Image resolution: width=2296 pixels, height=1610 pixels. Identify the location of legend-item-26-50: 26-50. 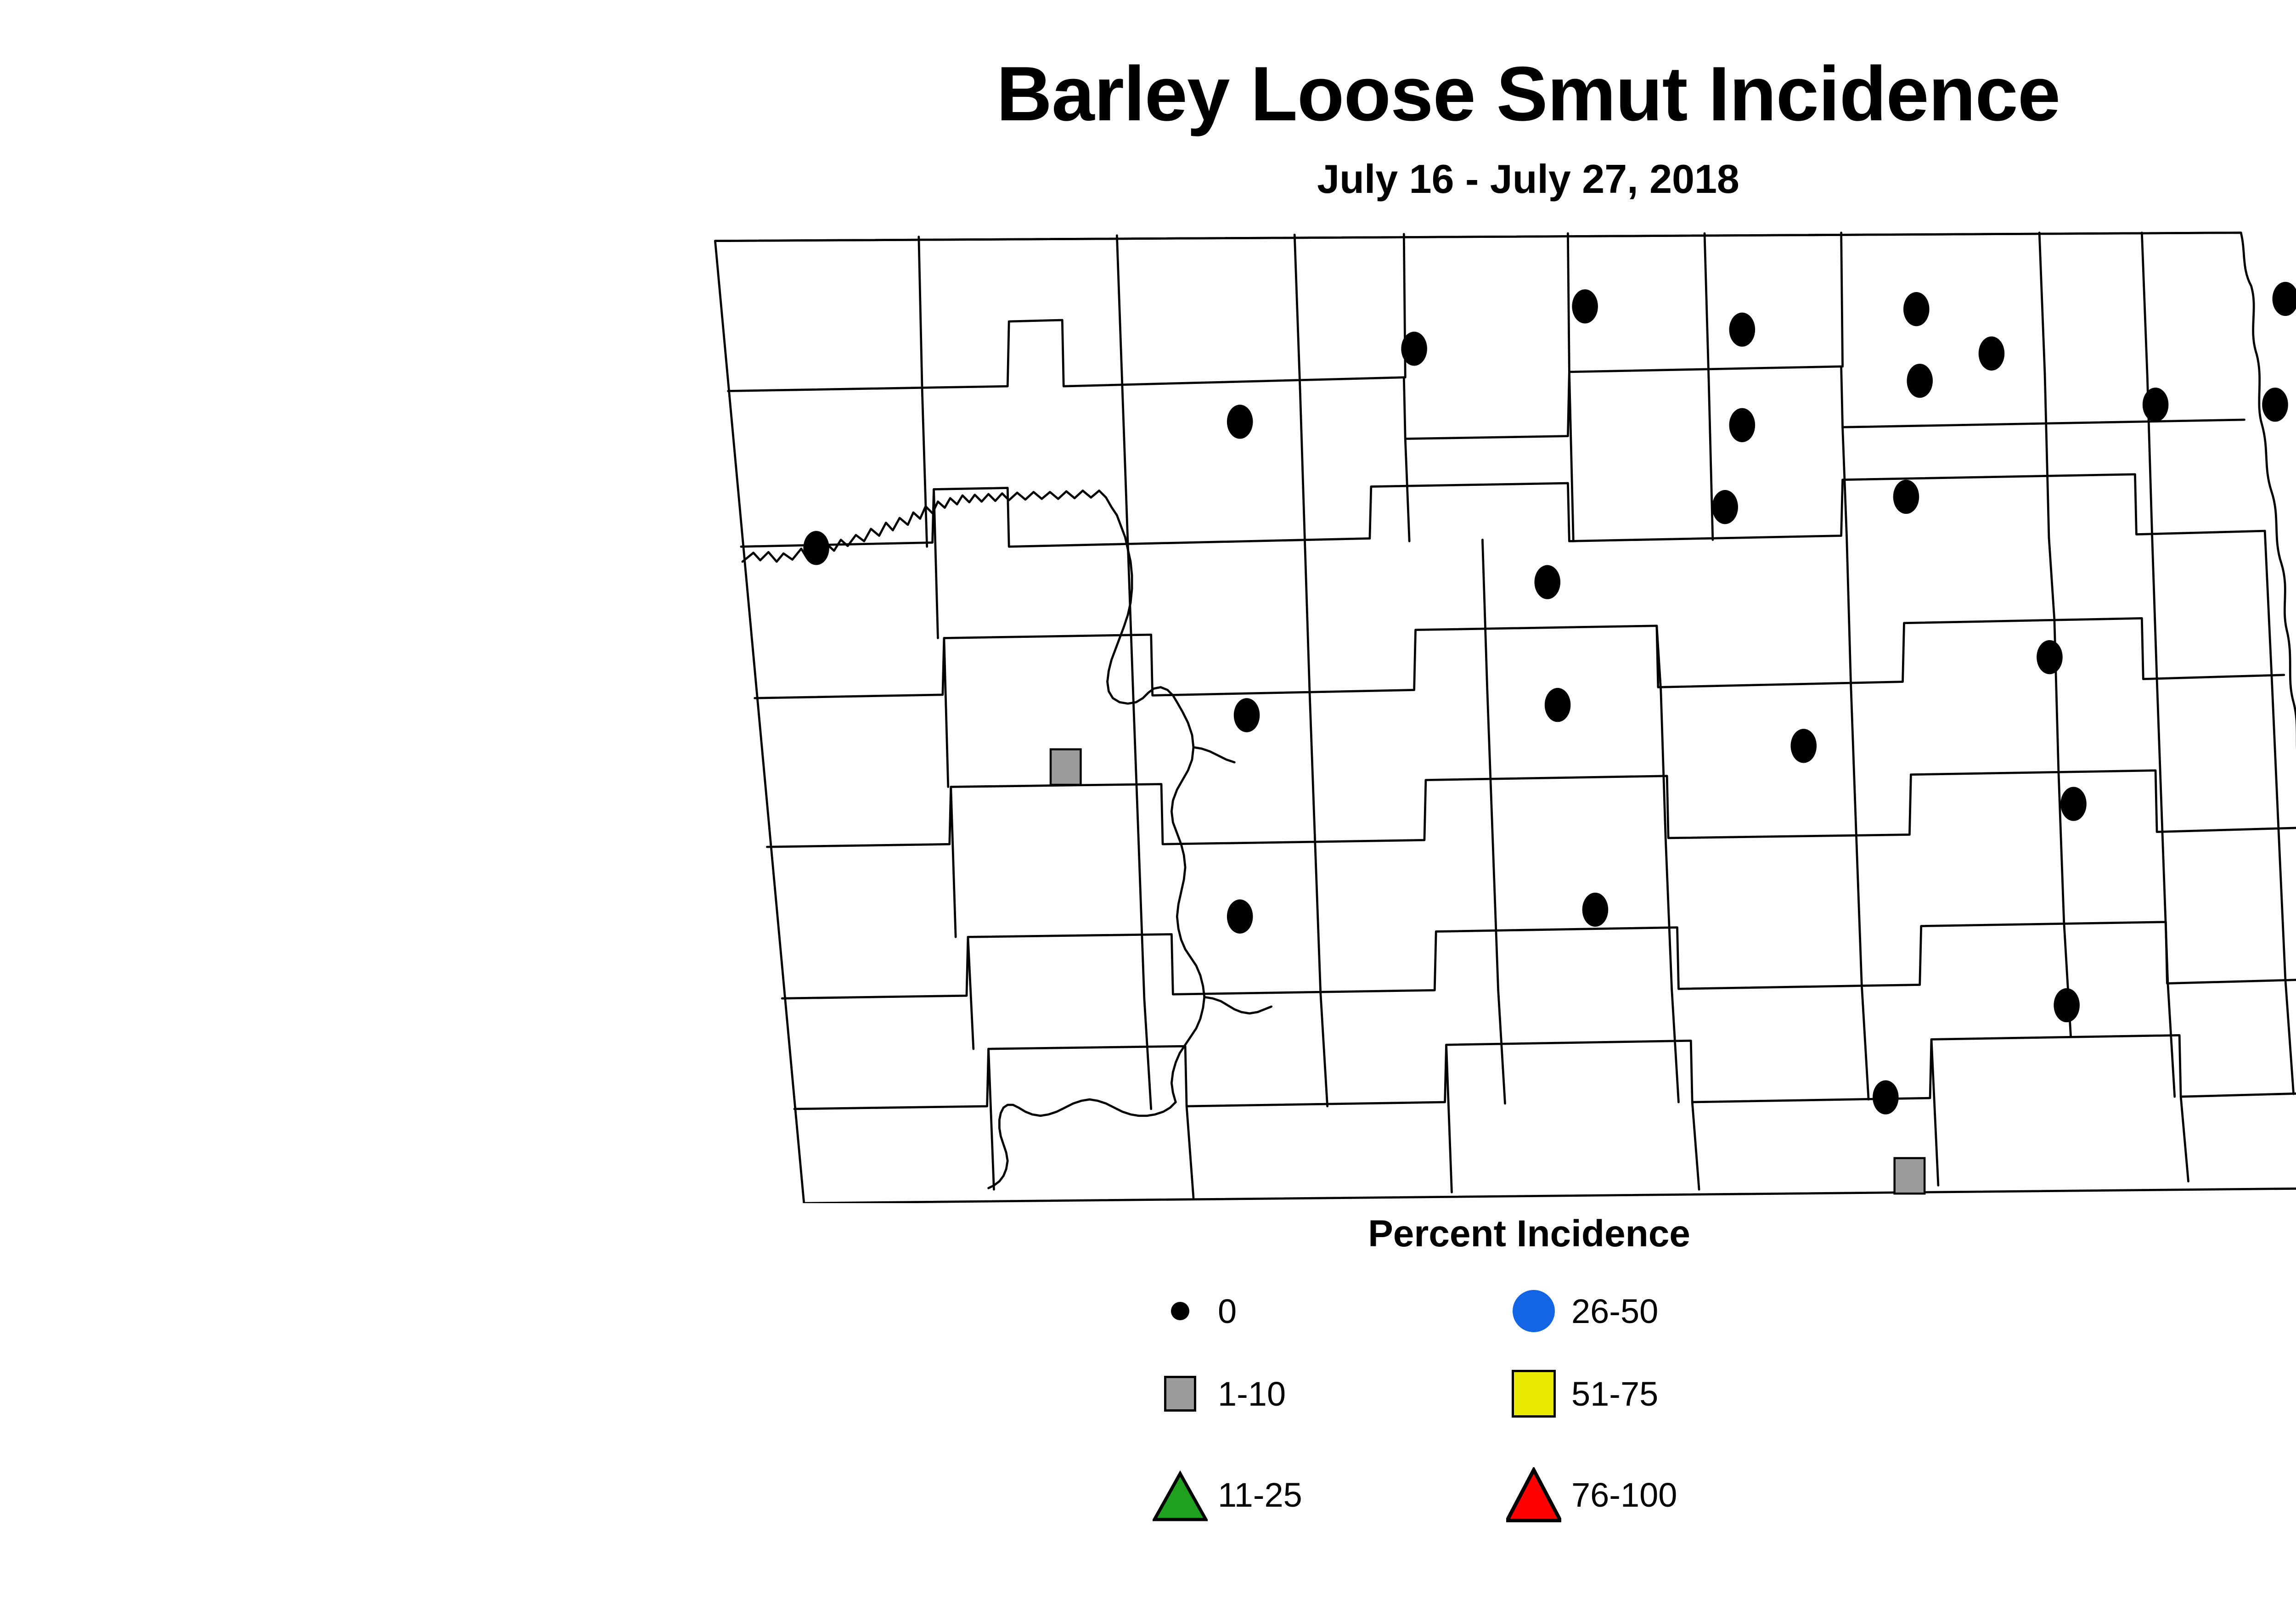
(1582, 1311).